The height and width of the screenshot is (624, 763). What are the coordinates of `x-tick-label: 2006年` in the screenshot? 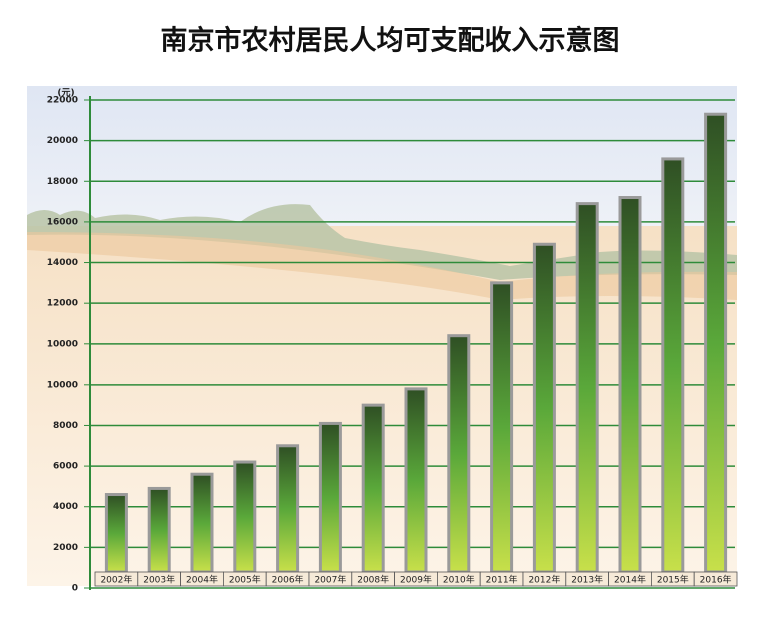 It's located at (288, 580).